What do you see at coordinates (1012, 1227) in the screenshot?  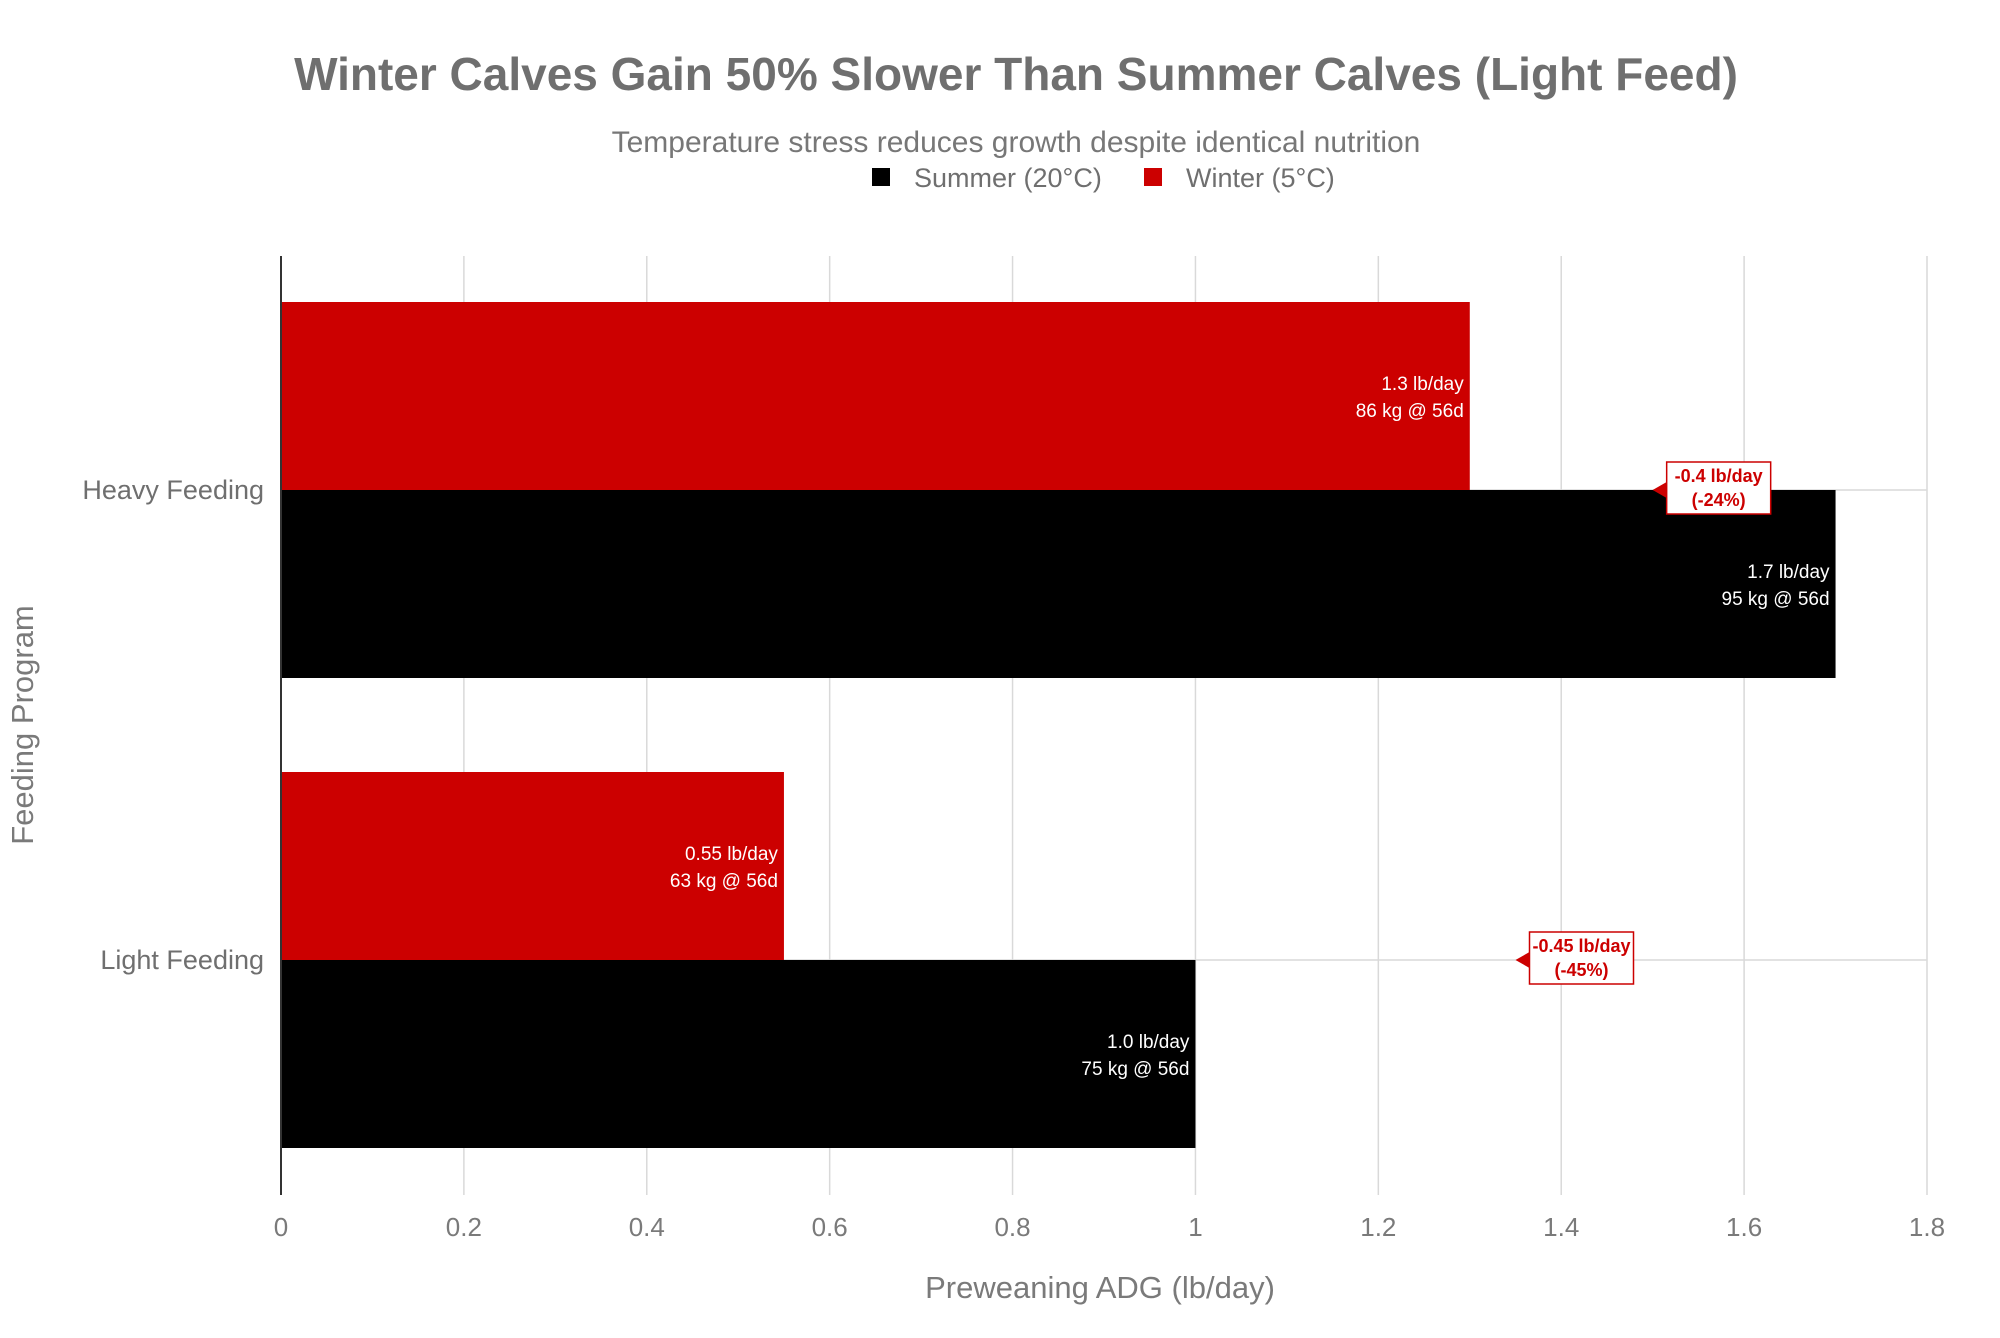 I see `x-tick-label: 0.8` at bounding box center [1012, 1227].